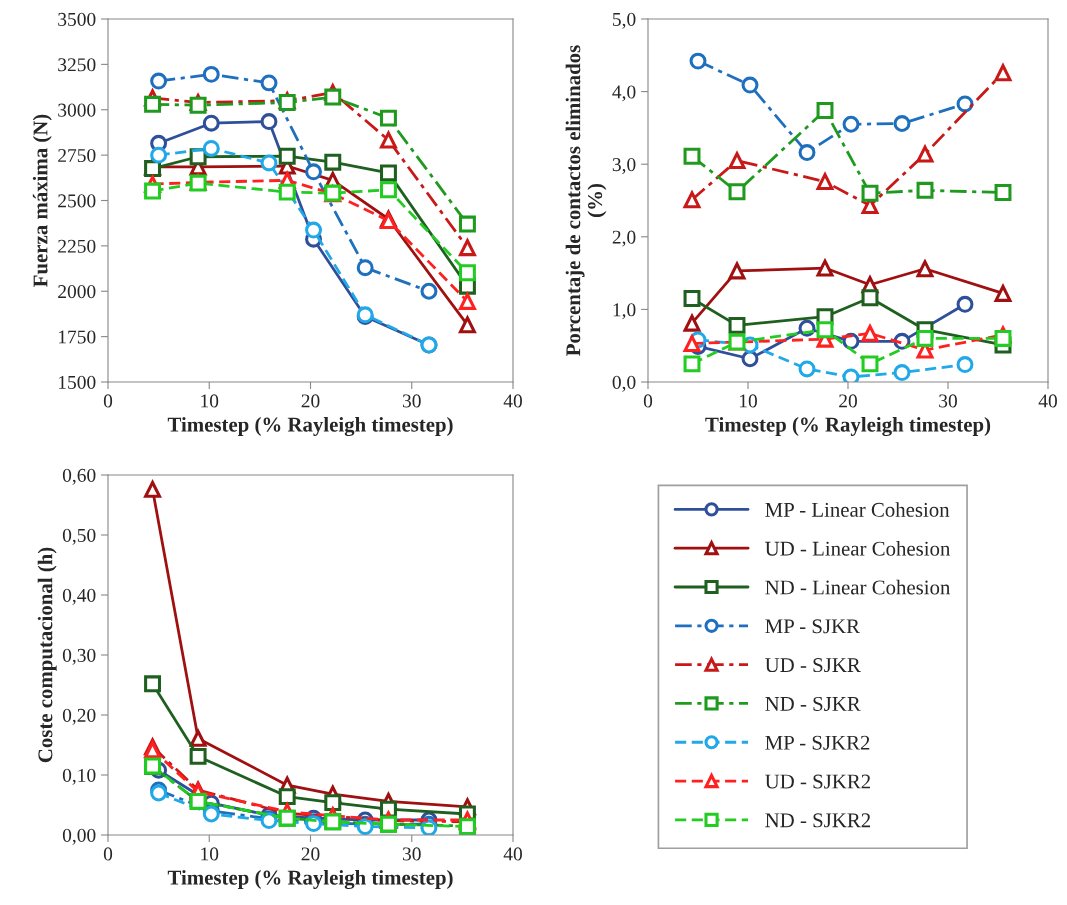  Describe the element at coordinates (77, 201) in the screenshot. I see `y-tick-label: 2500` at that location.